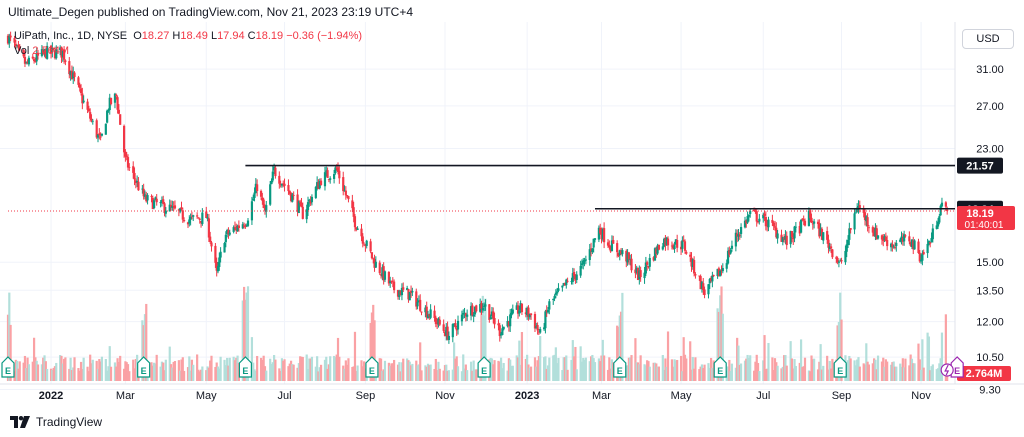 The image size is (1024, 437). Describe the element at coordinates (984, 373) in the screenshot. I see `volume-label-bg` at that location.